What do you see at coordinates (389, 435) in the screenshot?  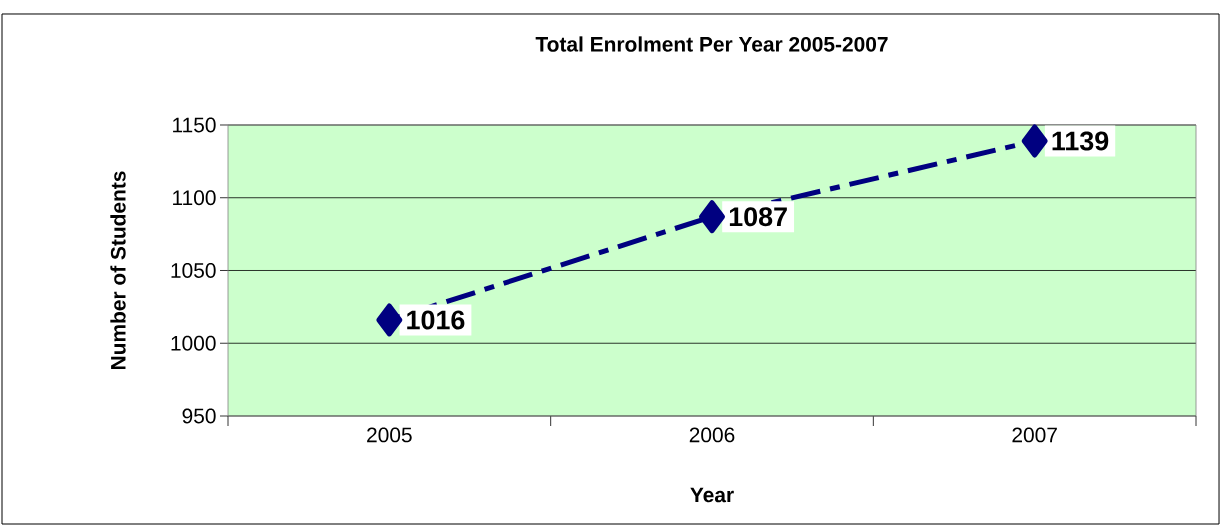 I see `x-tick-label: 2005` at bounding box center [389, 435].